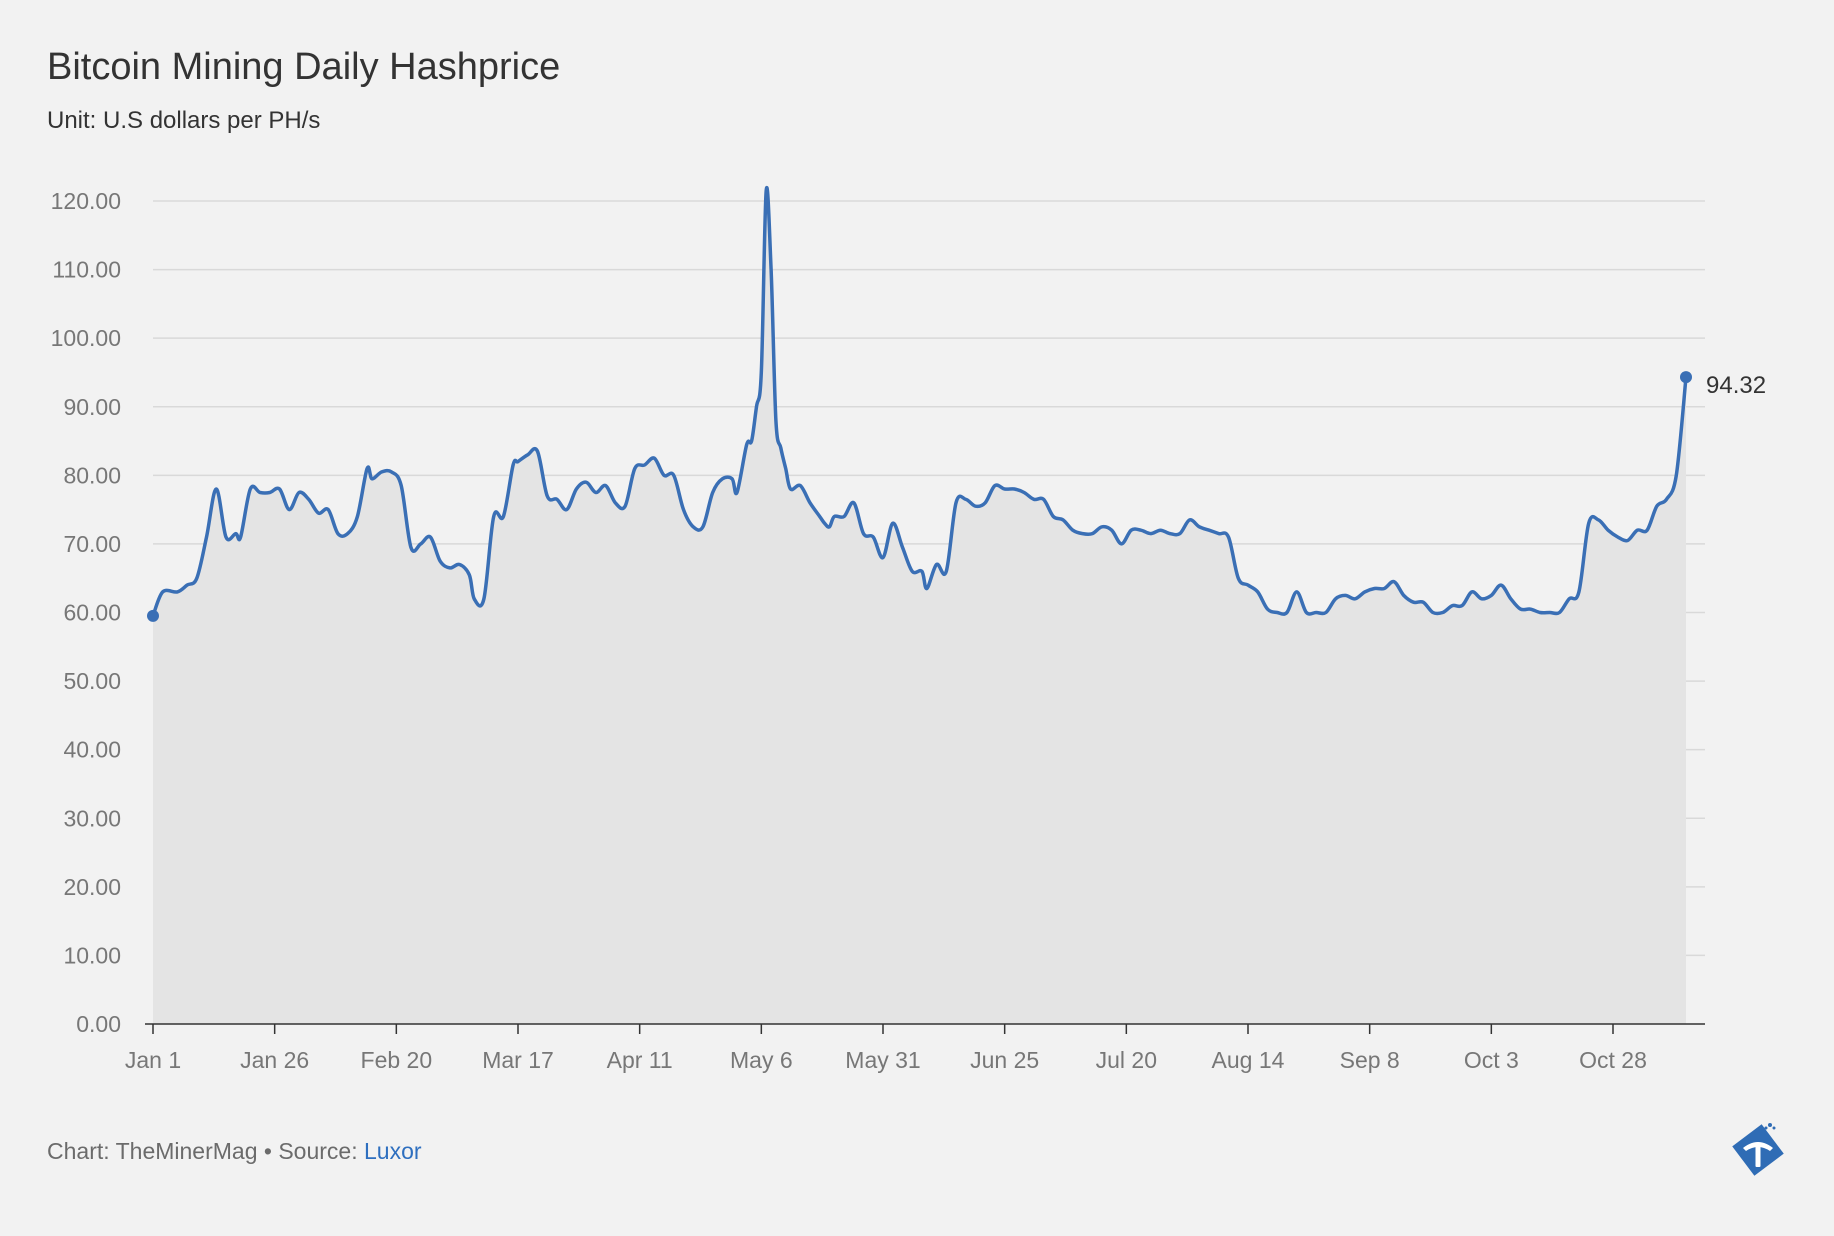 This screenshot has width=1834, height=1236. What do you see at coordinates (92, 613) in the screenshot?
I see `y-tick-label: 60.00` at bounding box center [92, 613].